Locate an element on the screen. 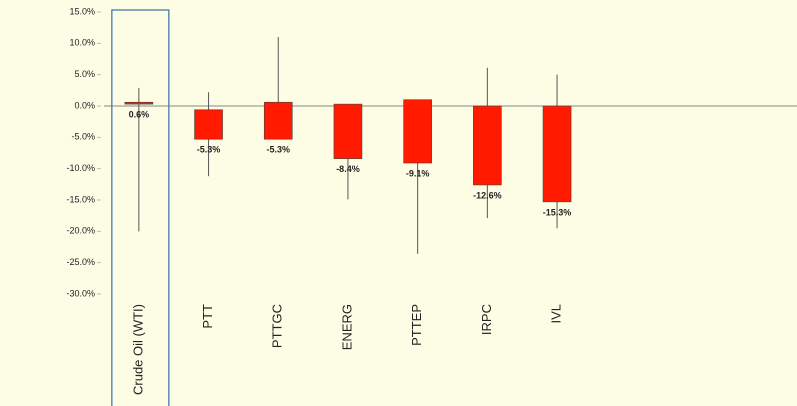 This screenshot has width=797, height=406. value-label: -8.4% is located at coordinates (348, 169).